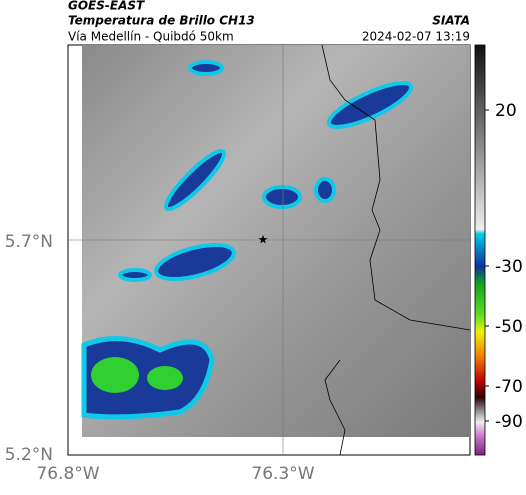  I want to click on route: Vía Medellín - Quibdó 50km, so click(151, 37).